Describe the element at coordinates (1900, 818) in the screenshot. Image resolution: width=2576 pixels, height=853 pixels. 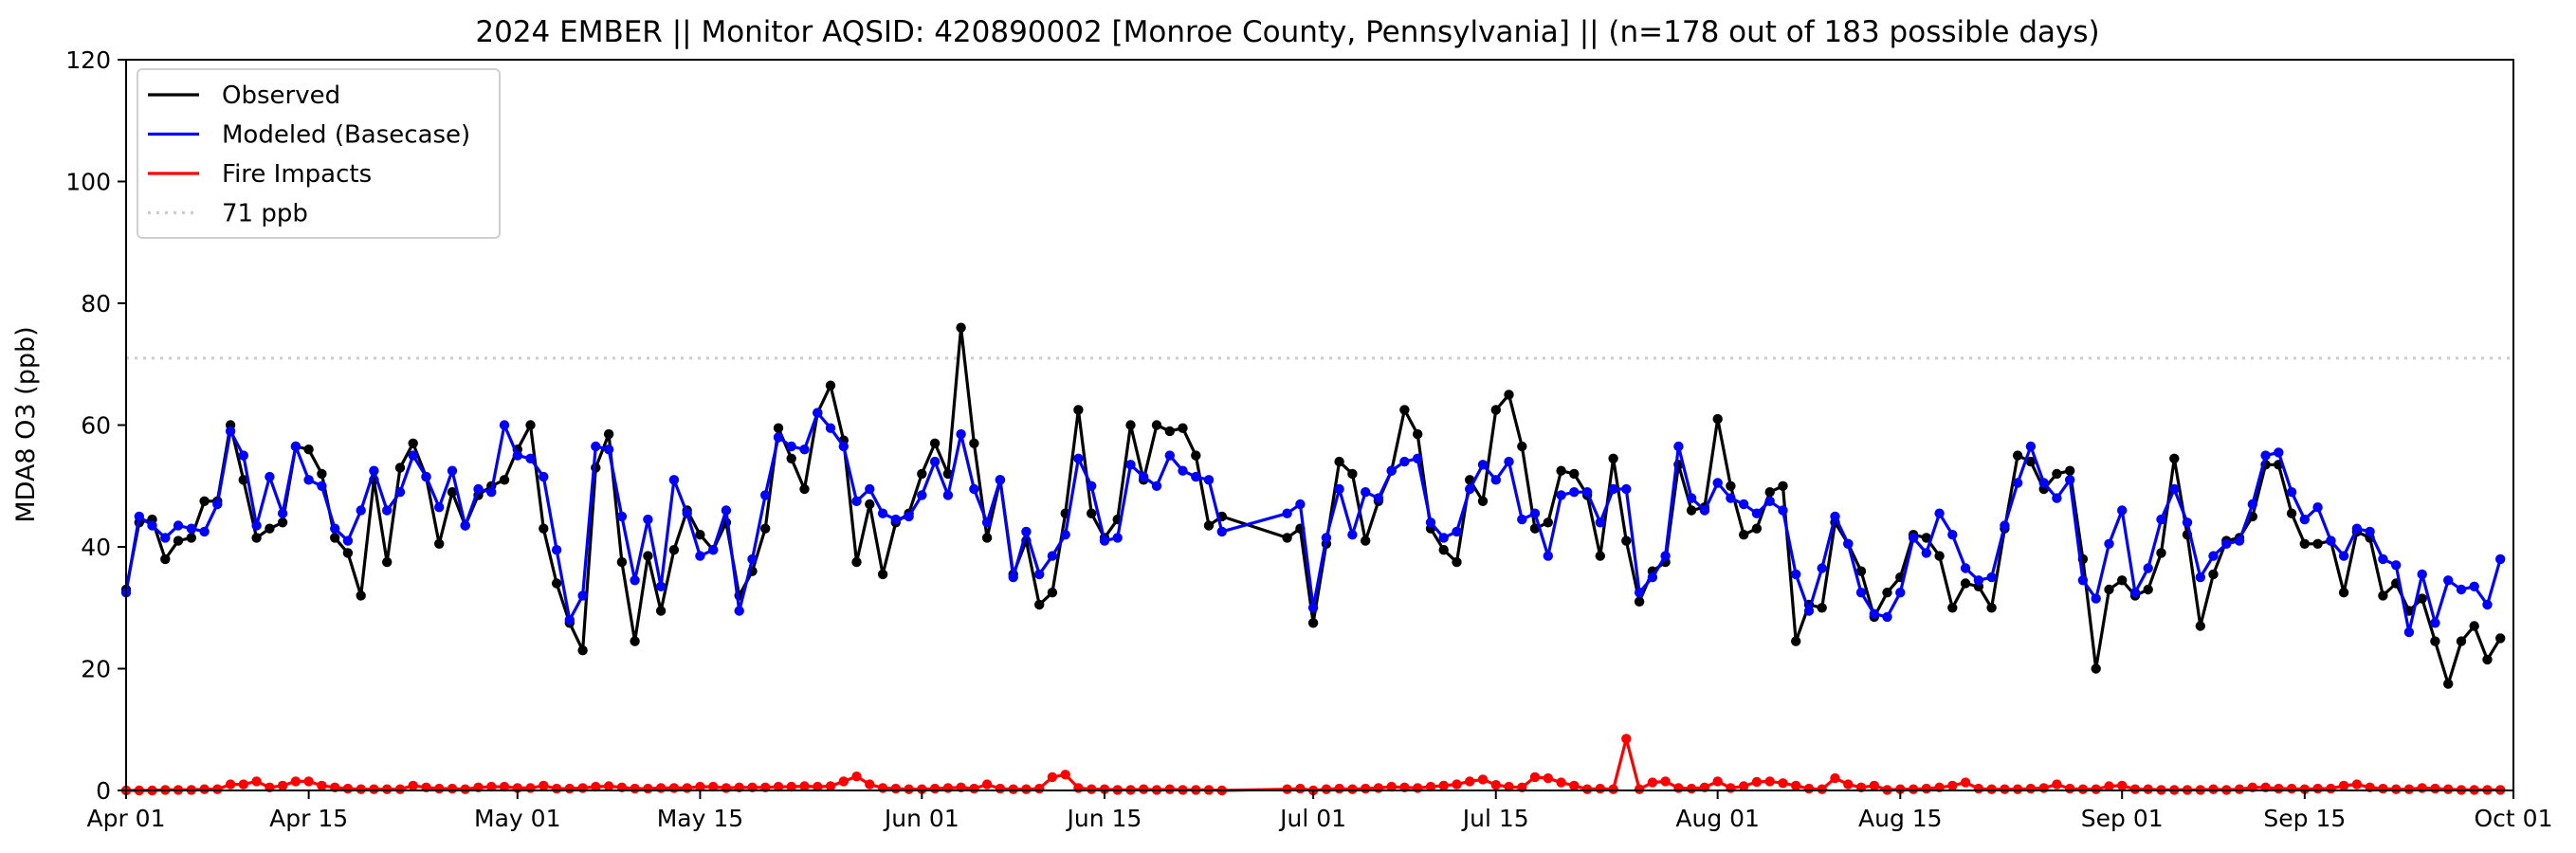
I see `x-tick-label-9: Aug 15` at that location.